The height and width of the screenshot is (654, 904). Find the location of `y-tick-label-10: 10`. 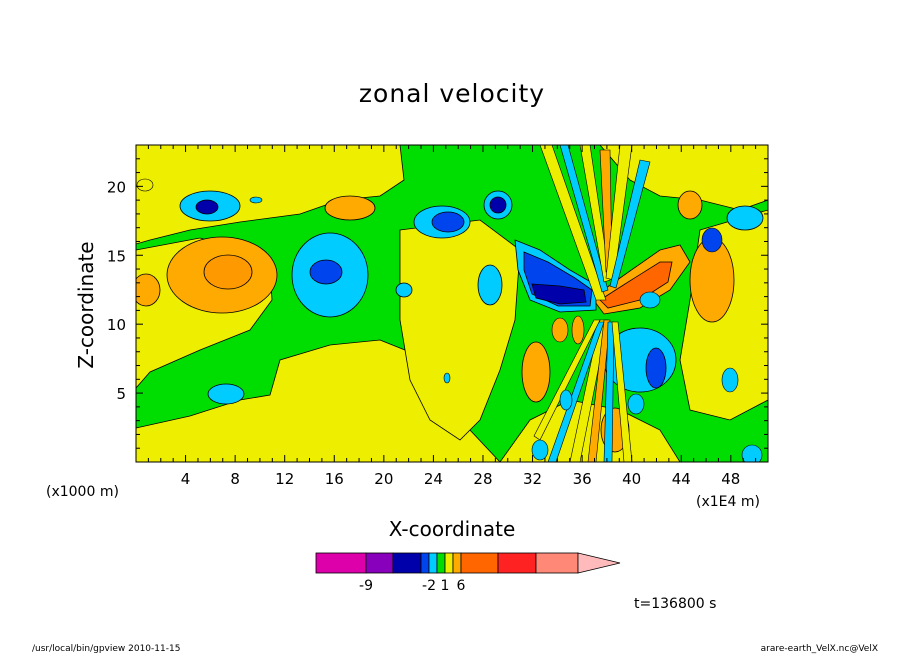

y-tick-label-10: 10 is located at coordinates (116, 325).